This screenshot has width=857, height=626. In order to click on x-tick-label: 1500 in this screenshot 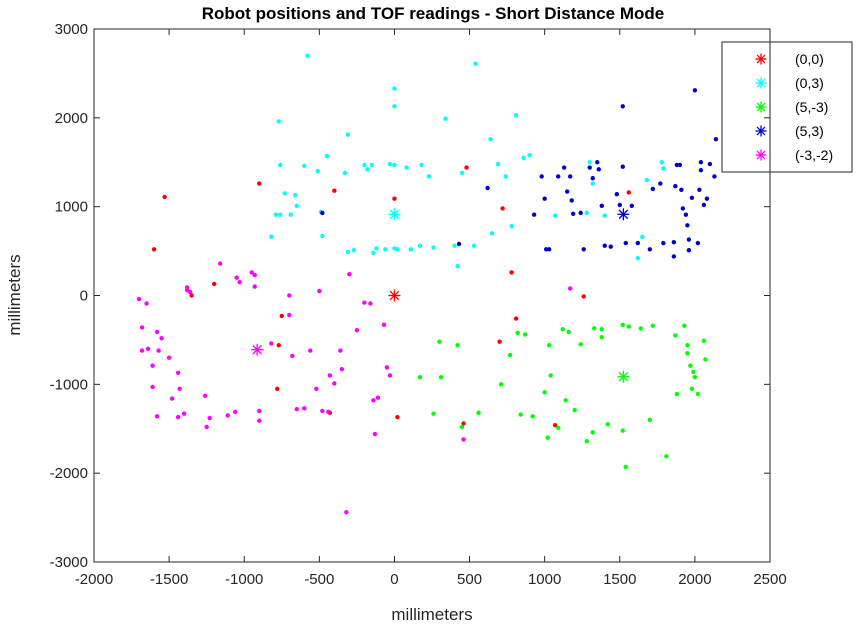, I will do `click(619, 579)`.